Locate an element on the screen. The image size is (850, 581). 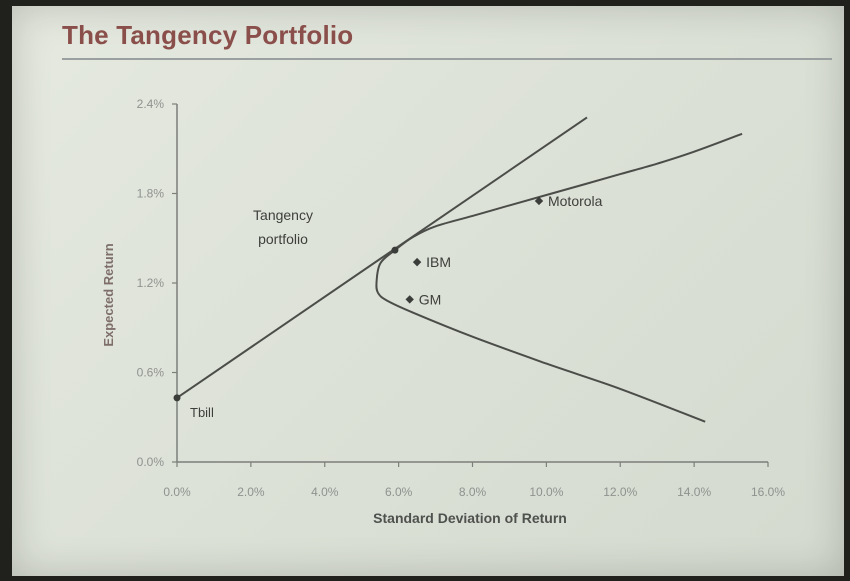
point-tbill-label: Tbill is located at coordinates (202, 412).